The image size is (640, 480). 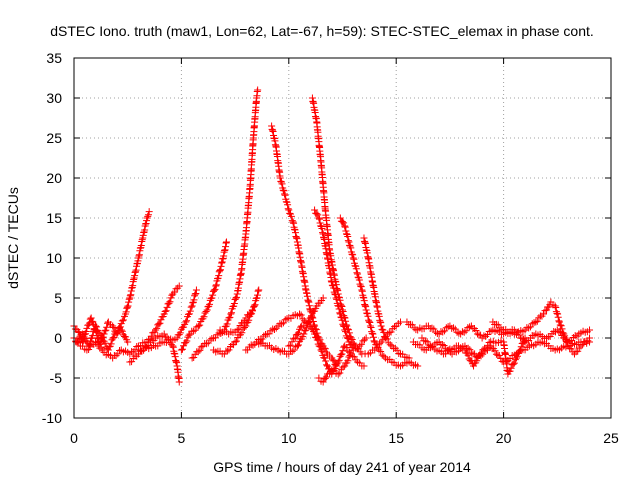 What do you see at coordinates (58, 338) in the screenshot?
I see `y-tick-label: 0` at bounding box center [58, 338].